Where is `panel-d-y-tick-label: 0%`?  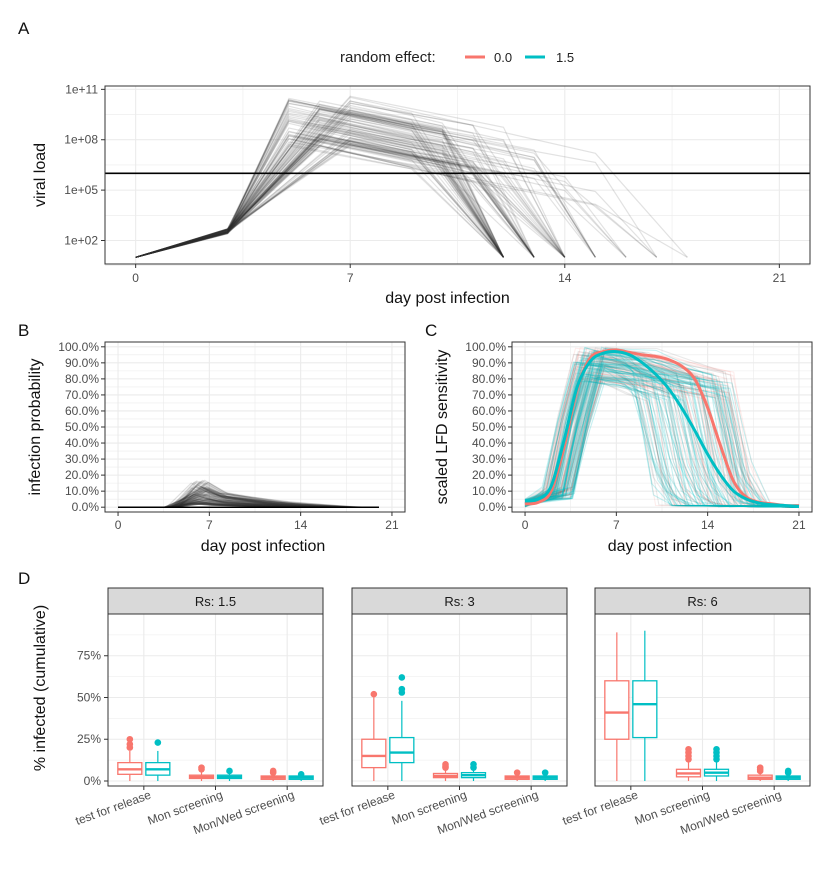 panel-d-y-tick-label: 0% is located at coordinates (93, 781).